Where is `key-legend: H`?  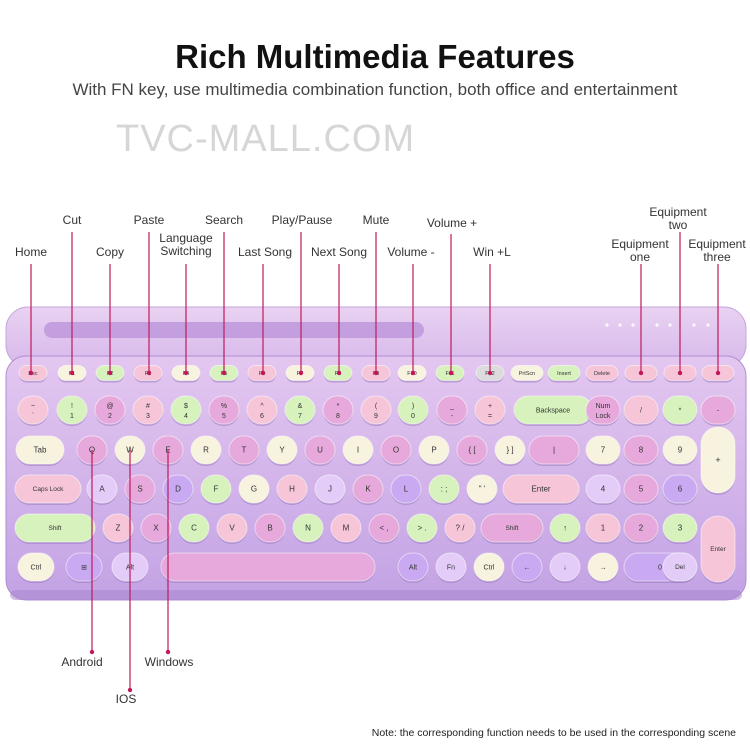 key-legend: H is located at coordinates (292, 489).